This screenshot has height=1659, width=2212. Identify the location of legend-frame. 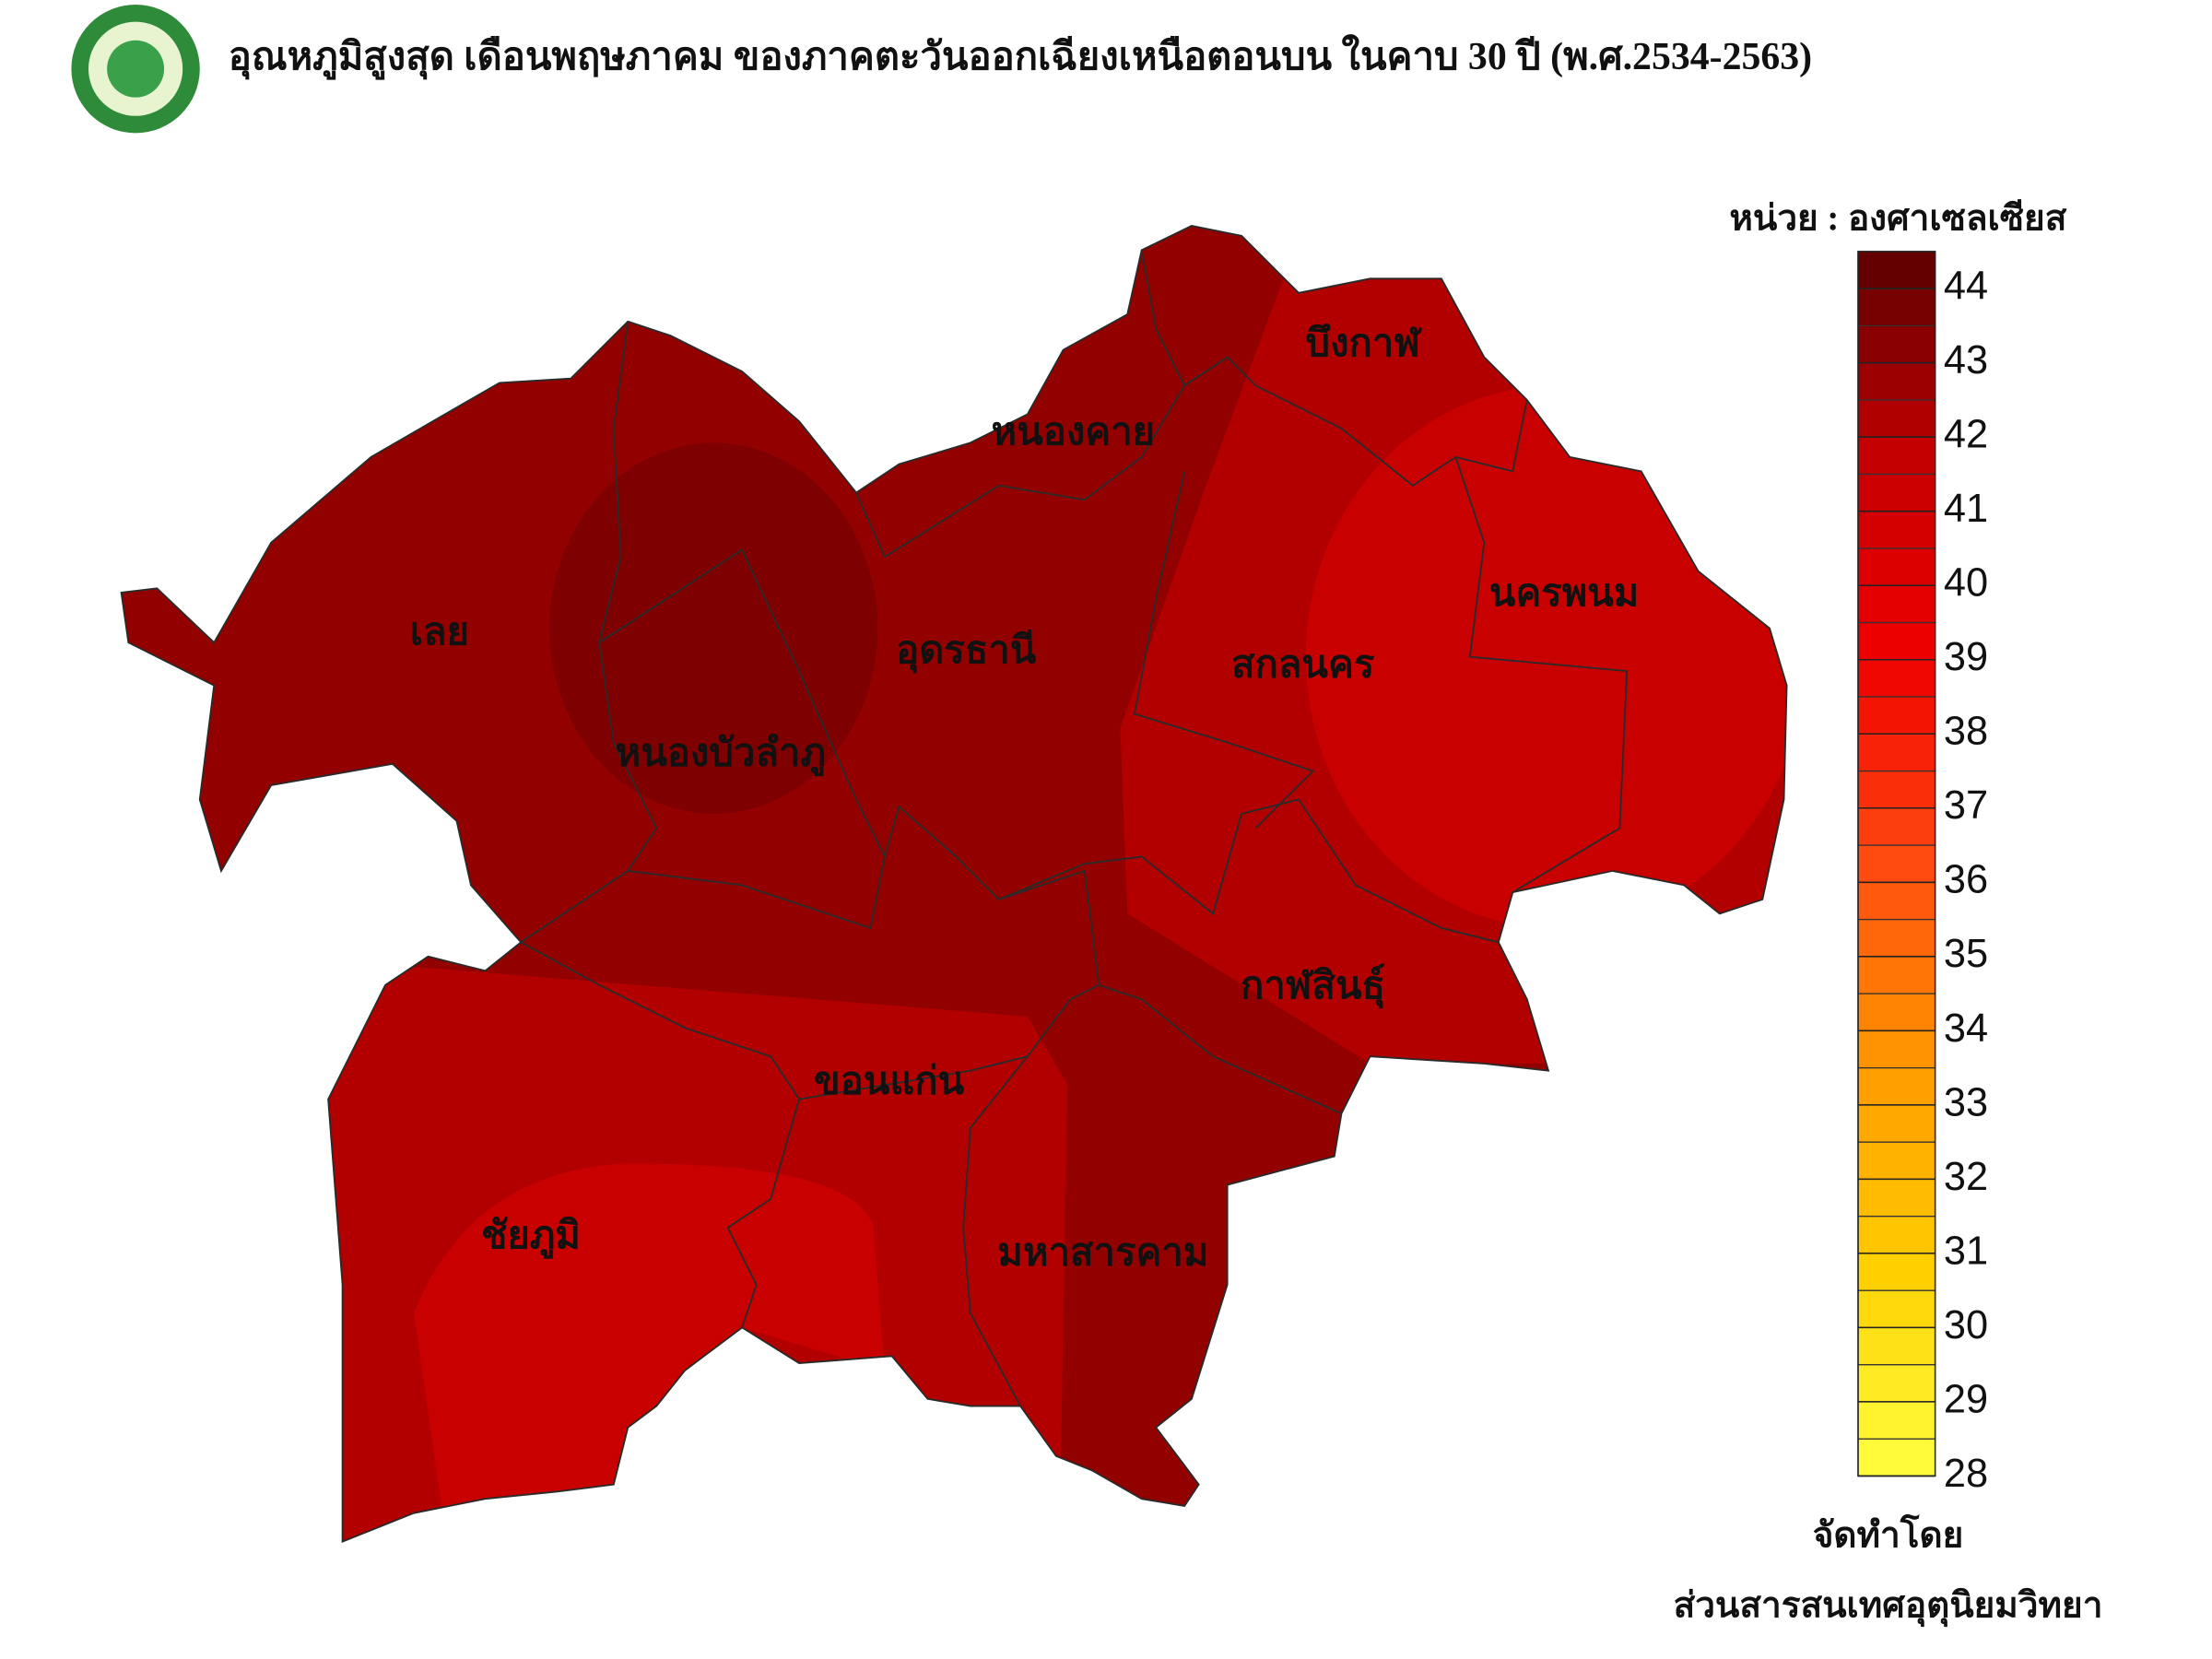
(1896, 864).